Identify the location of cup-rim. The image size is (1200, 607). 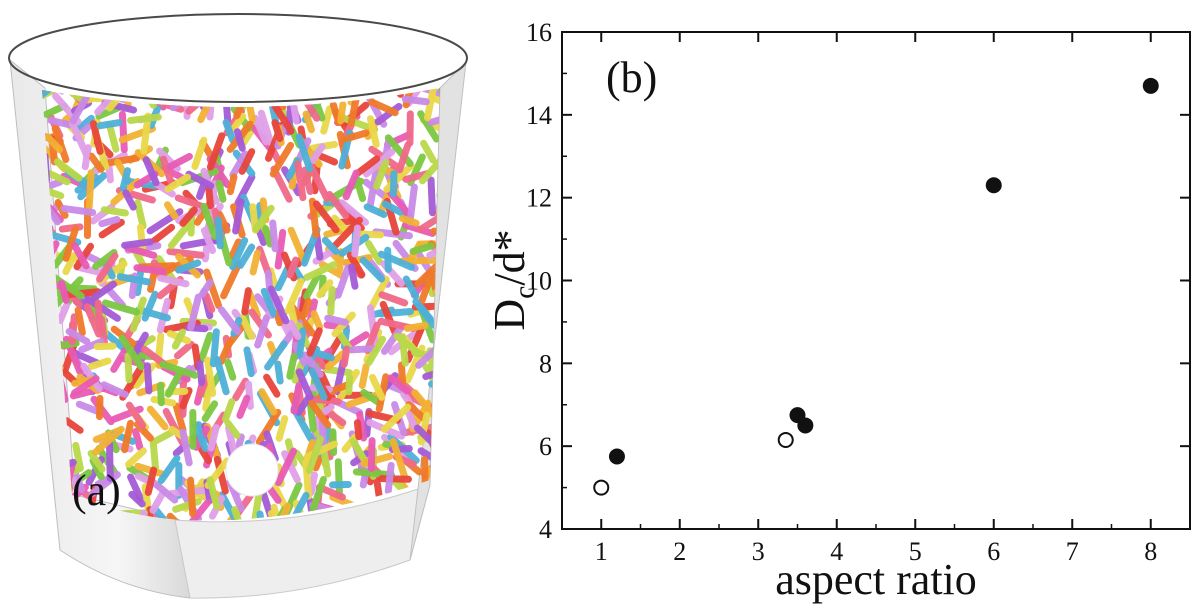
(238, 58).